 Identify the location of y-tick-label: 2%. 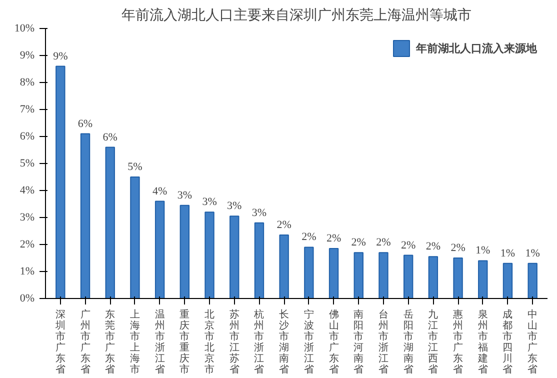
(27, 244).